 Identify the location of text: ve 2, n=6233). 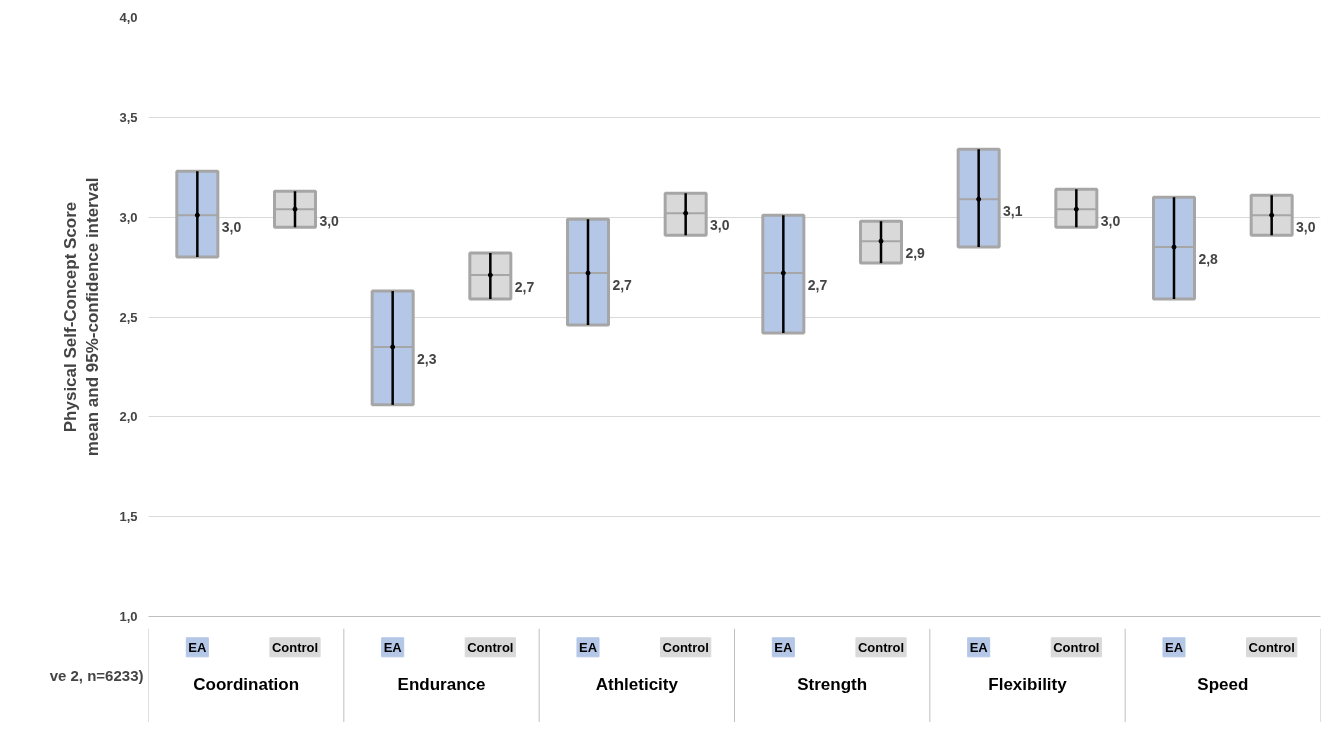
(96, 675).